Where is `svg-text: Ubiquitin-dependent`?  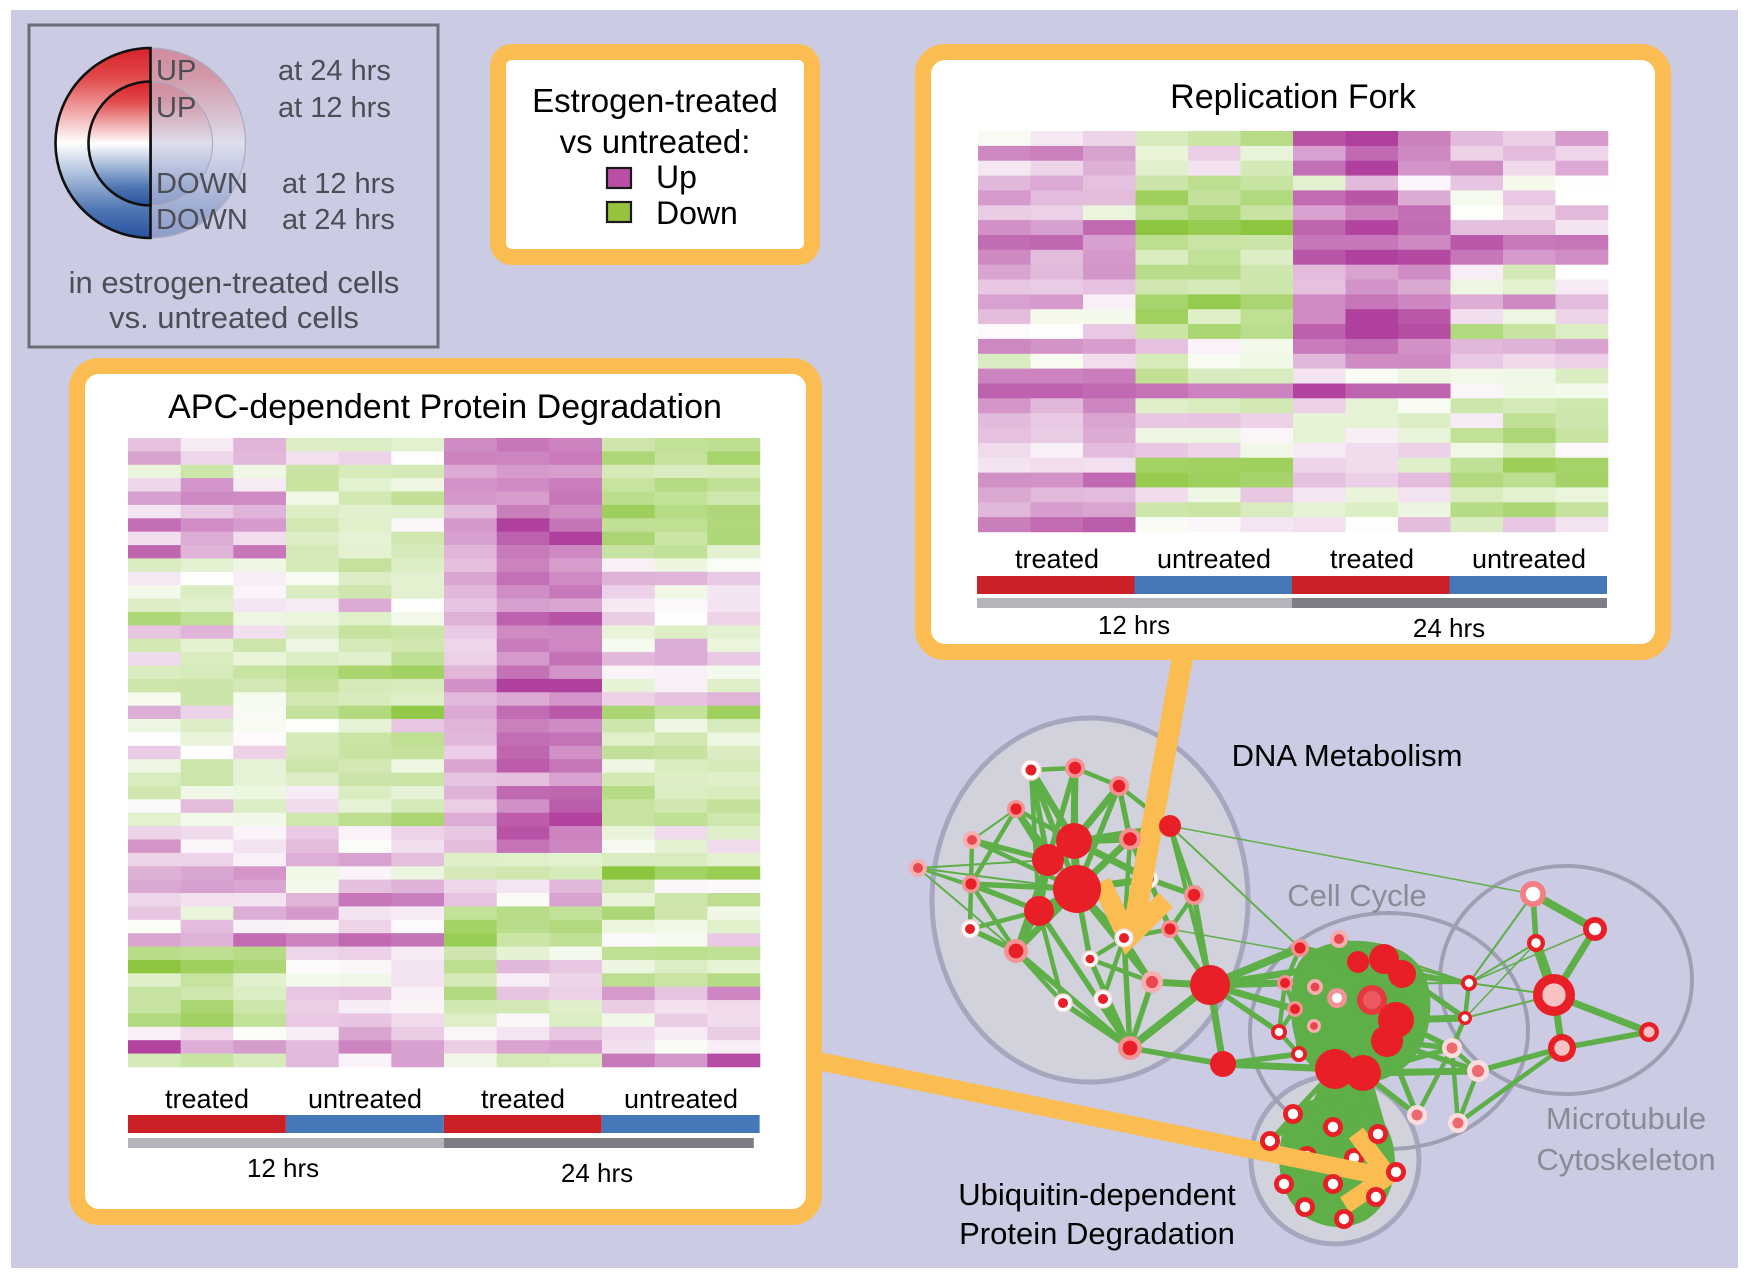
svg-text: Ubiquitin-dependent is located at coordinates (1097, 1194).